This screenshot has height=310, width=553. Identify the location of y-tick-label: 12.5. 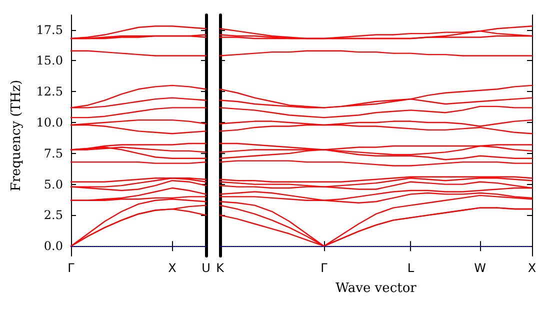
(49, 91).